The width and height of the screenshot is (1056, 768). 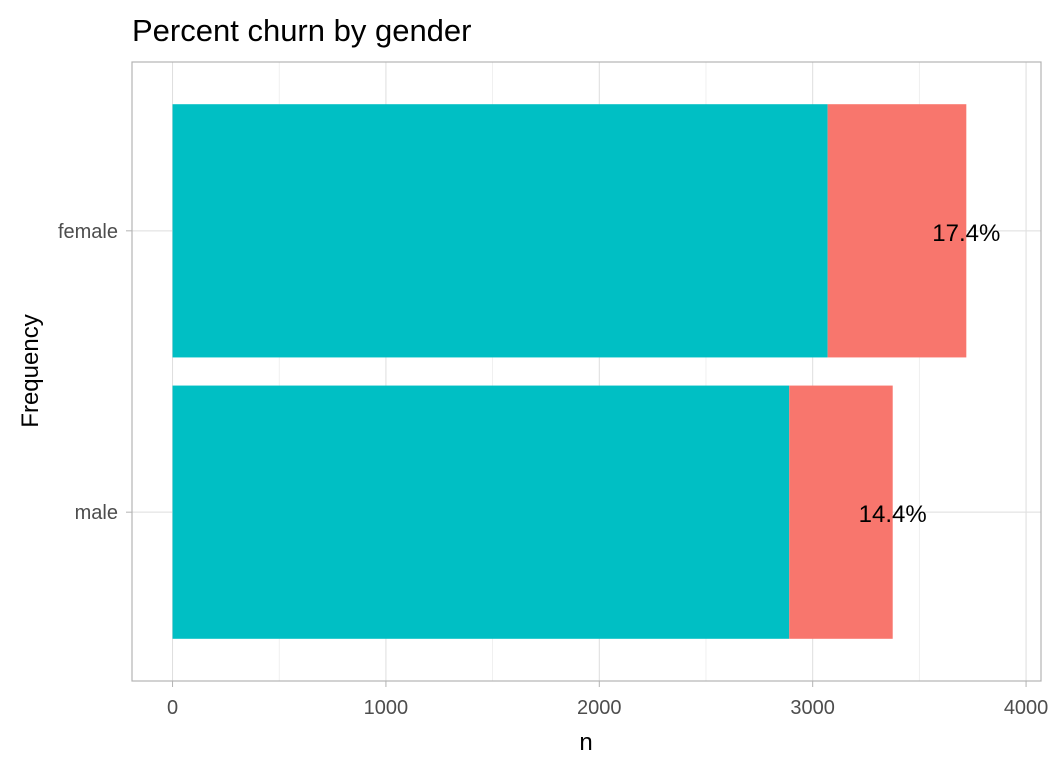 What do you see at coordinates (172, 708) in the screenshot?
I see `x-tick-label: 0` at bounding box center [172, 708].